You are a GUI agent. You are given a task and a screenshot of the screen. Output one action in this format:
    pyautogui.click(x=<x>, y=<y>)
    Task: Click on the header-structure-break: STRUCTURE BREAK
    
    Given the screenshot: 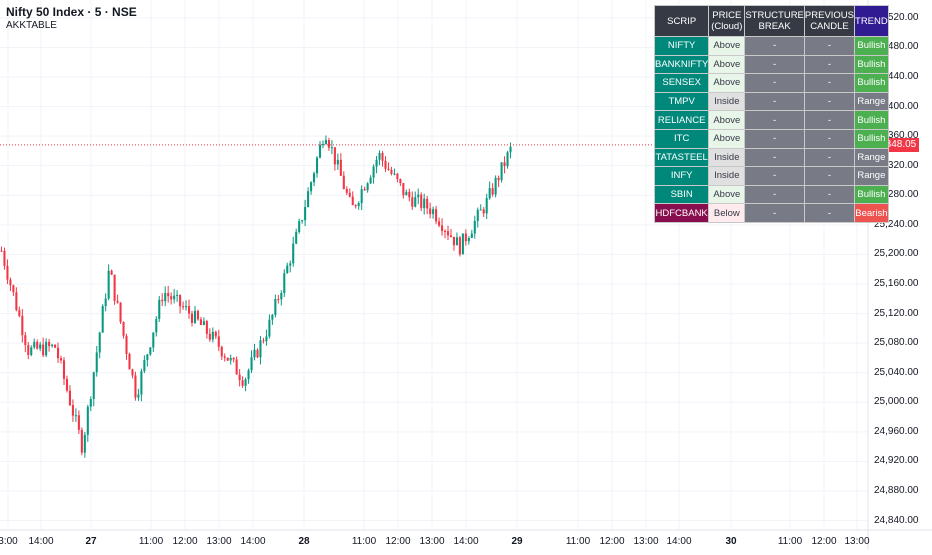 What is the action you would take?
    pyautogui.click(x=774, y=21)
    